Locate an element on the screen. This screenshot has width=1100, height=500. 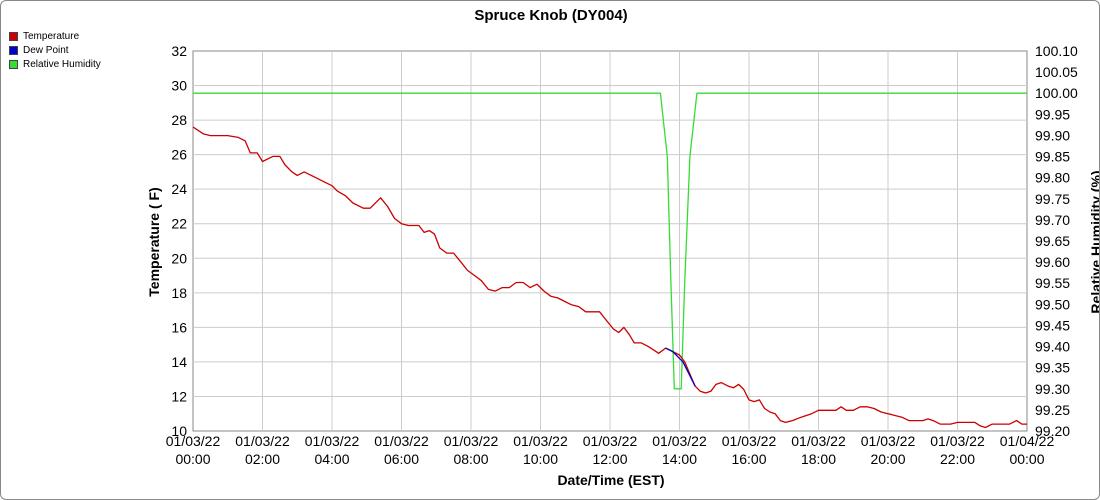
y2-tick-label: 99.90 is located at coordinates (1052, 135).